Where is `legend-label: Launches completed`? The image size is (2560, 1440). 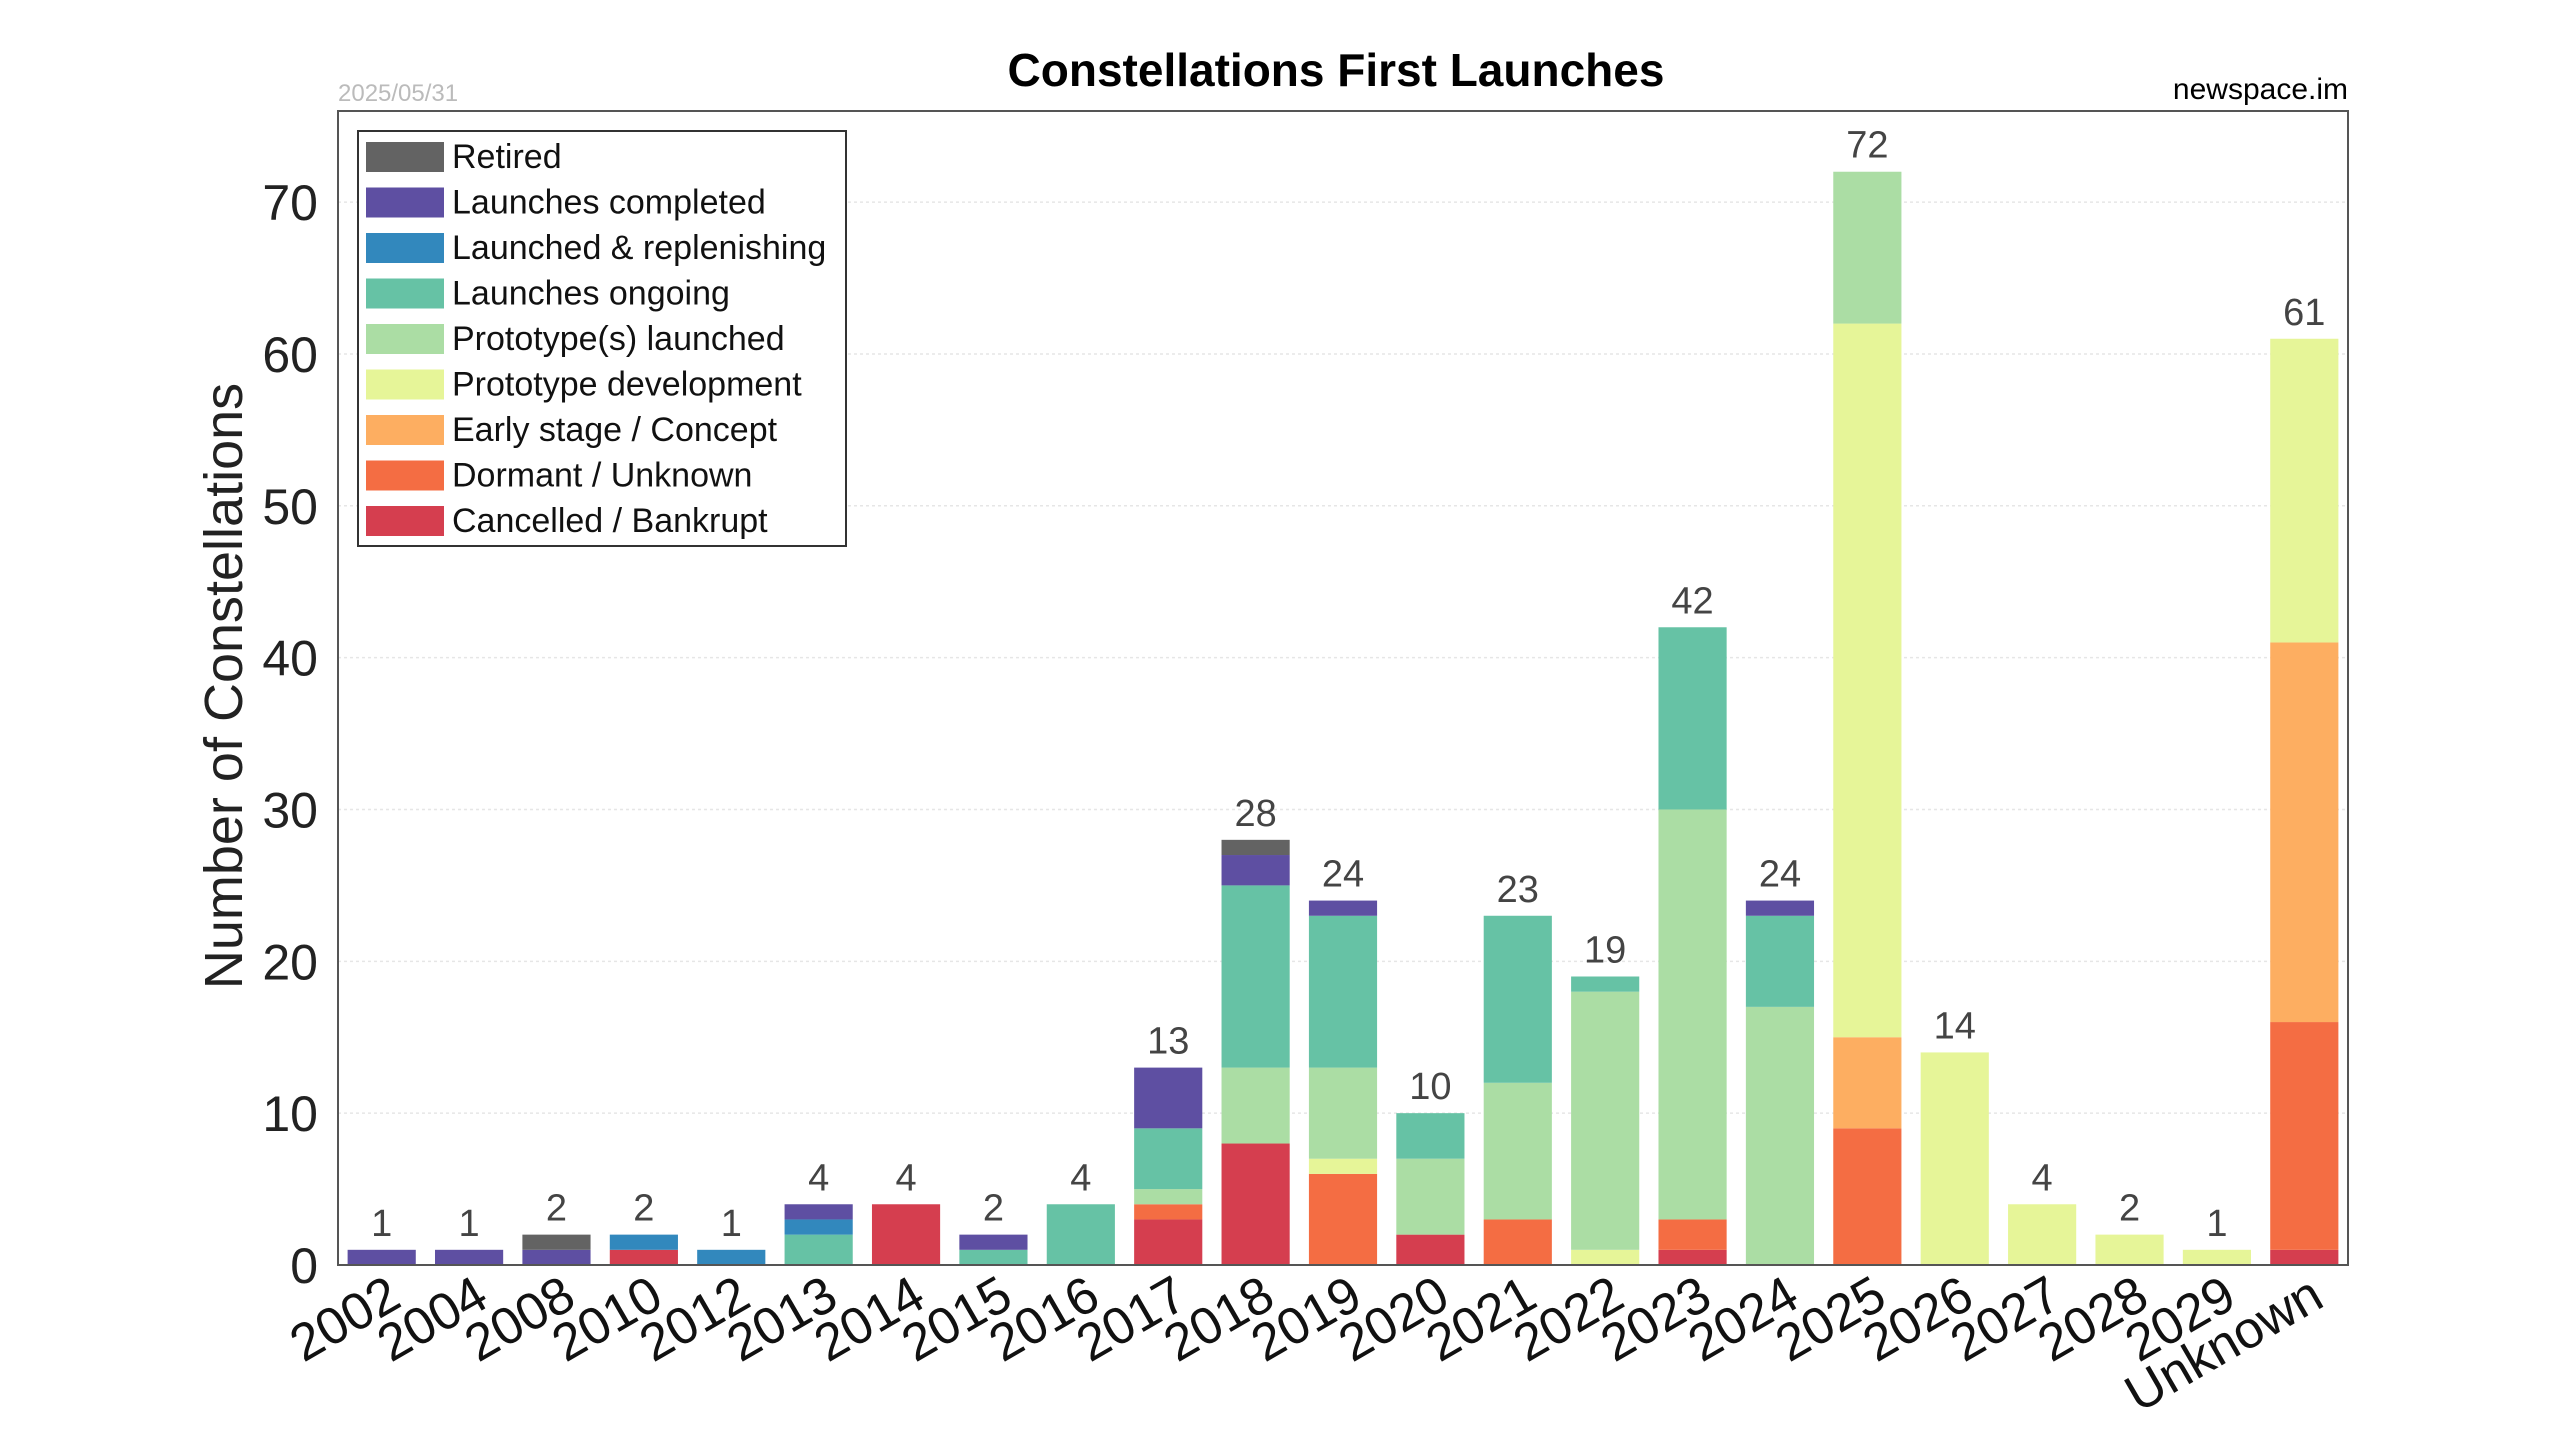
legend-label: Launches completed is located at coordinates (609, 203).